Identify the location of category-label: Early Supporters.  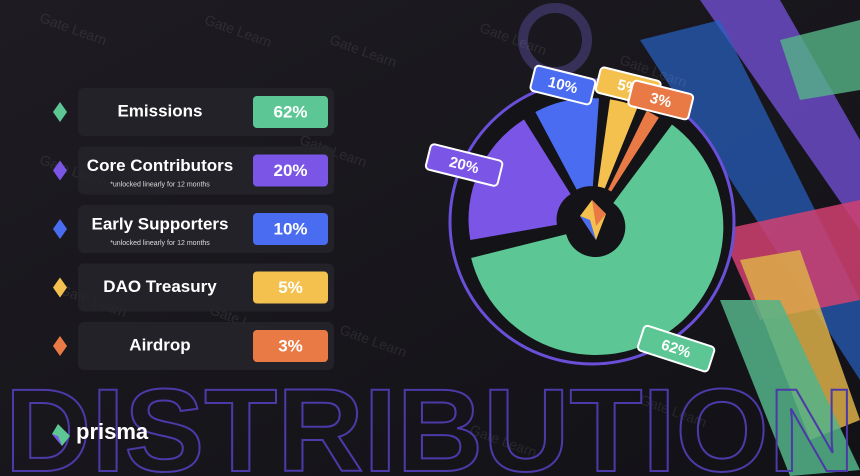
(160, 223).